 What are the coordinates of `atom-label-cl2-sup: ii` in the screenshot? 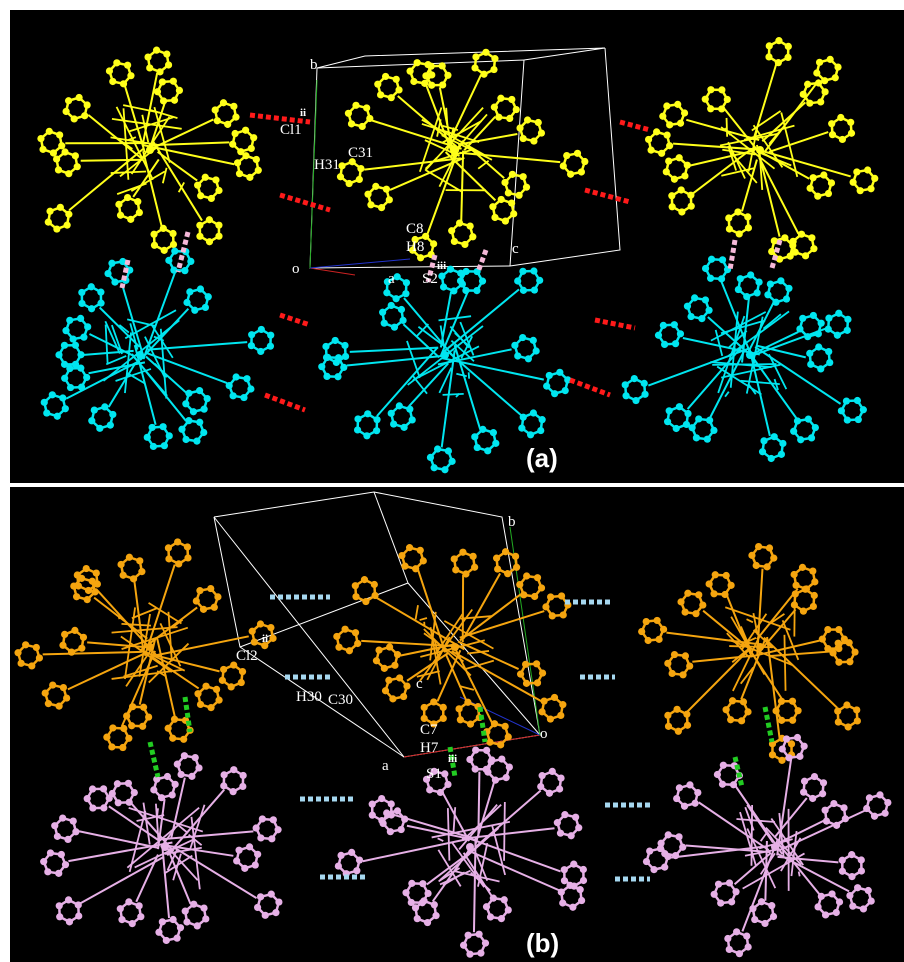 It's located at (265, 639).